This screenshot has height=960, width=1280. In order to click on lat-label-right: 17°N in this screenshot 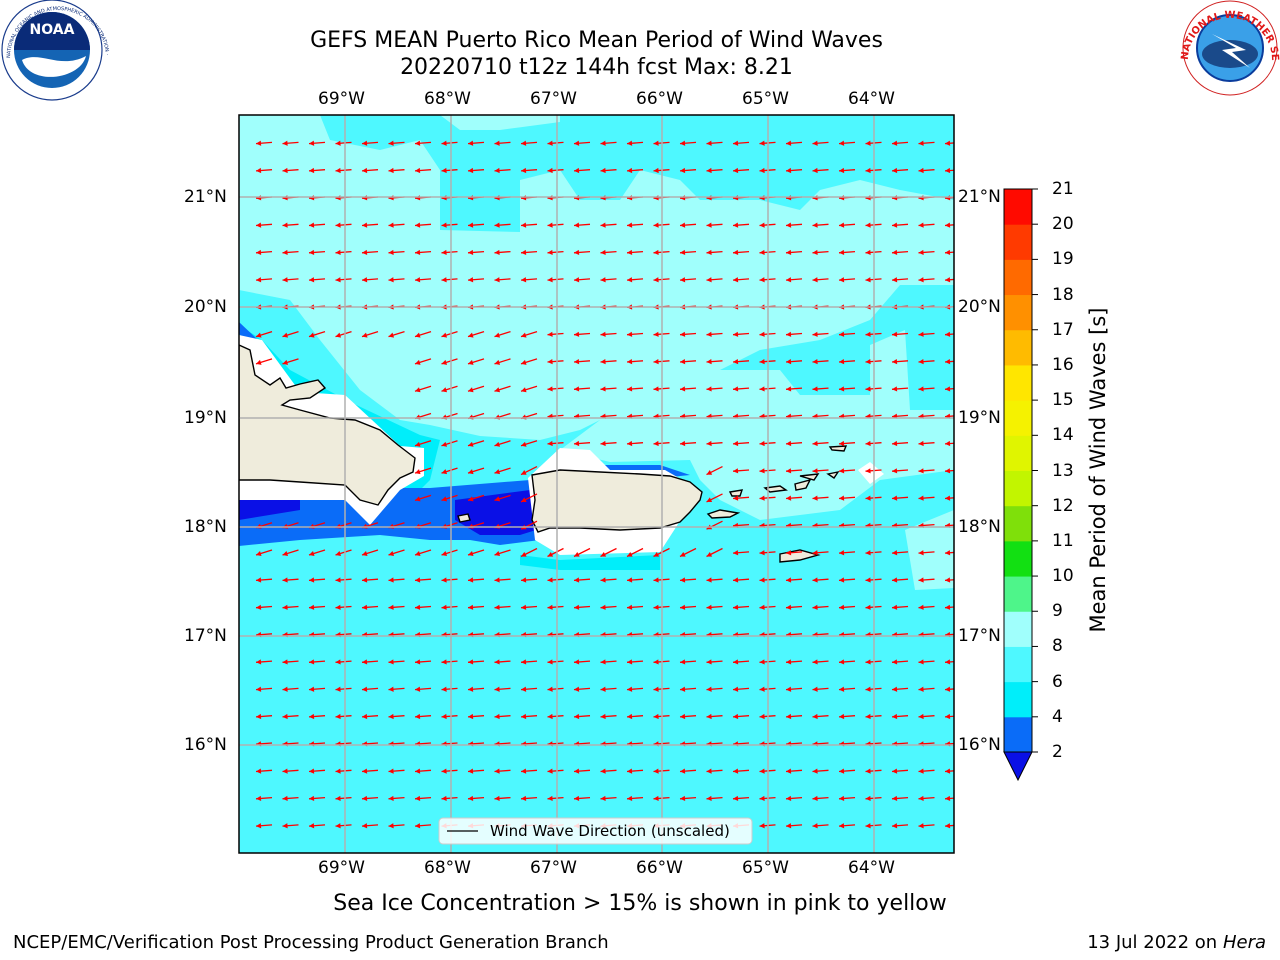, I will do `click(979, 636)`.